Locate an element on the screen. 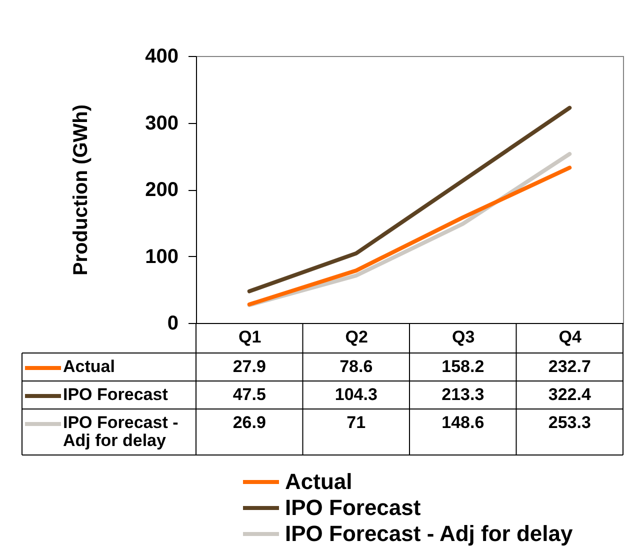  text: Actual is located at coordinates (318, 481).